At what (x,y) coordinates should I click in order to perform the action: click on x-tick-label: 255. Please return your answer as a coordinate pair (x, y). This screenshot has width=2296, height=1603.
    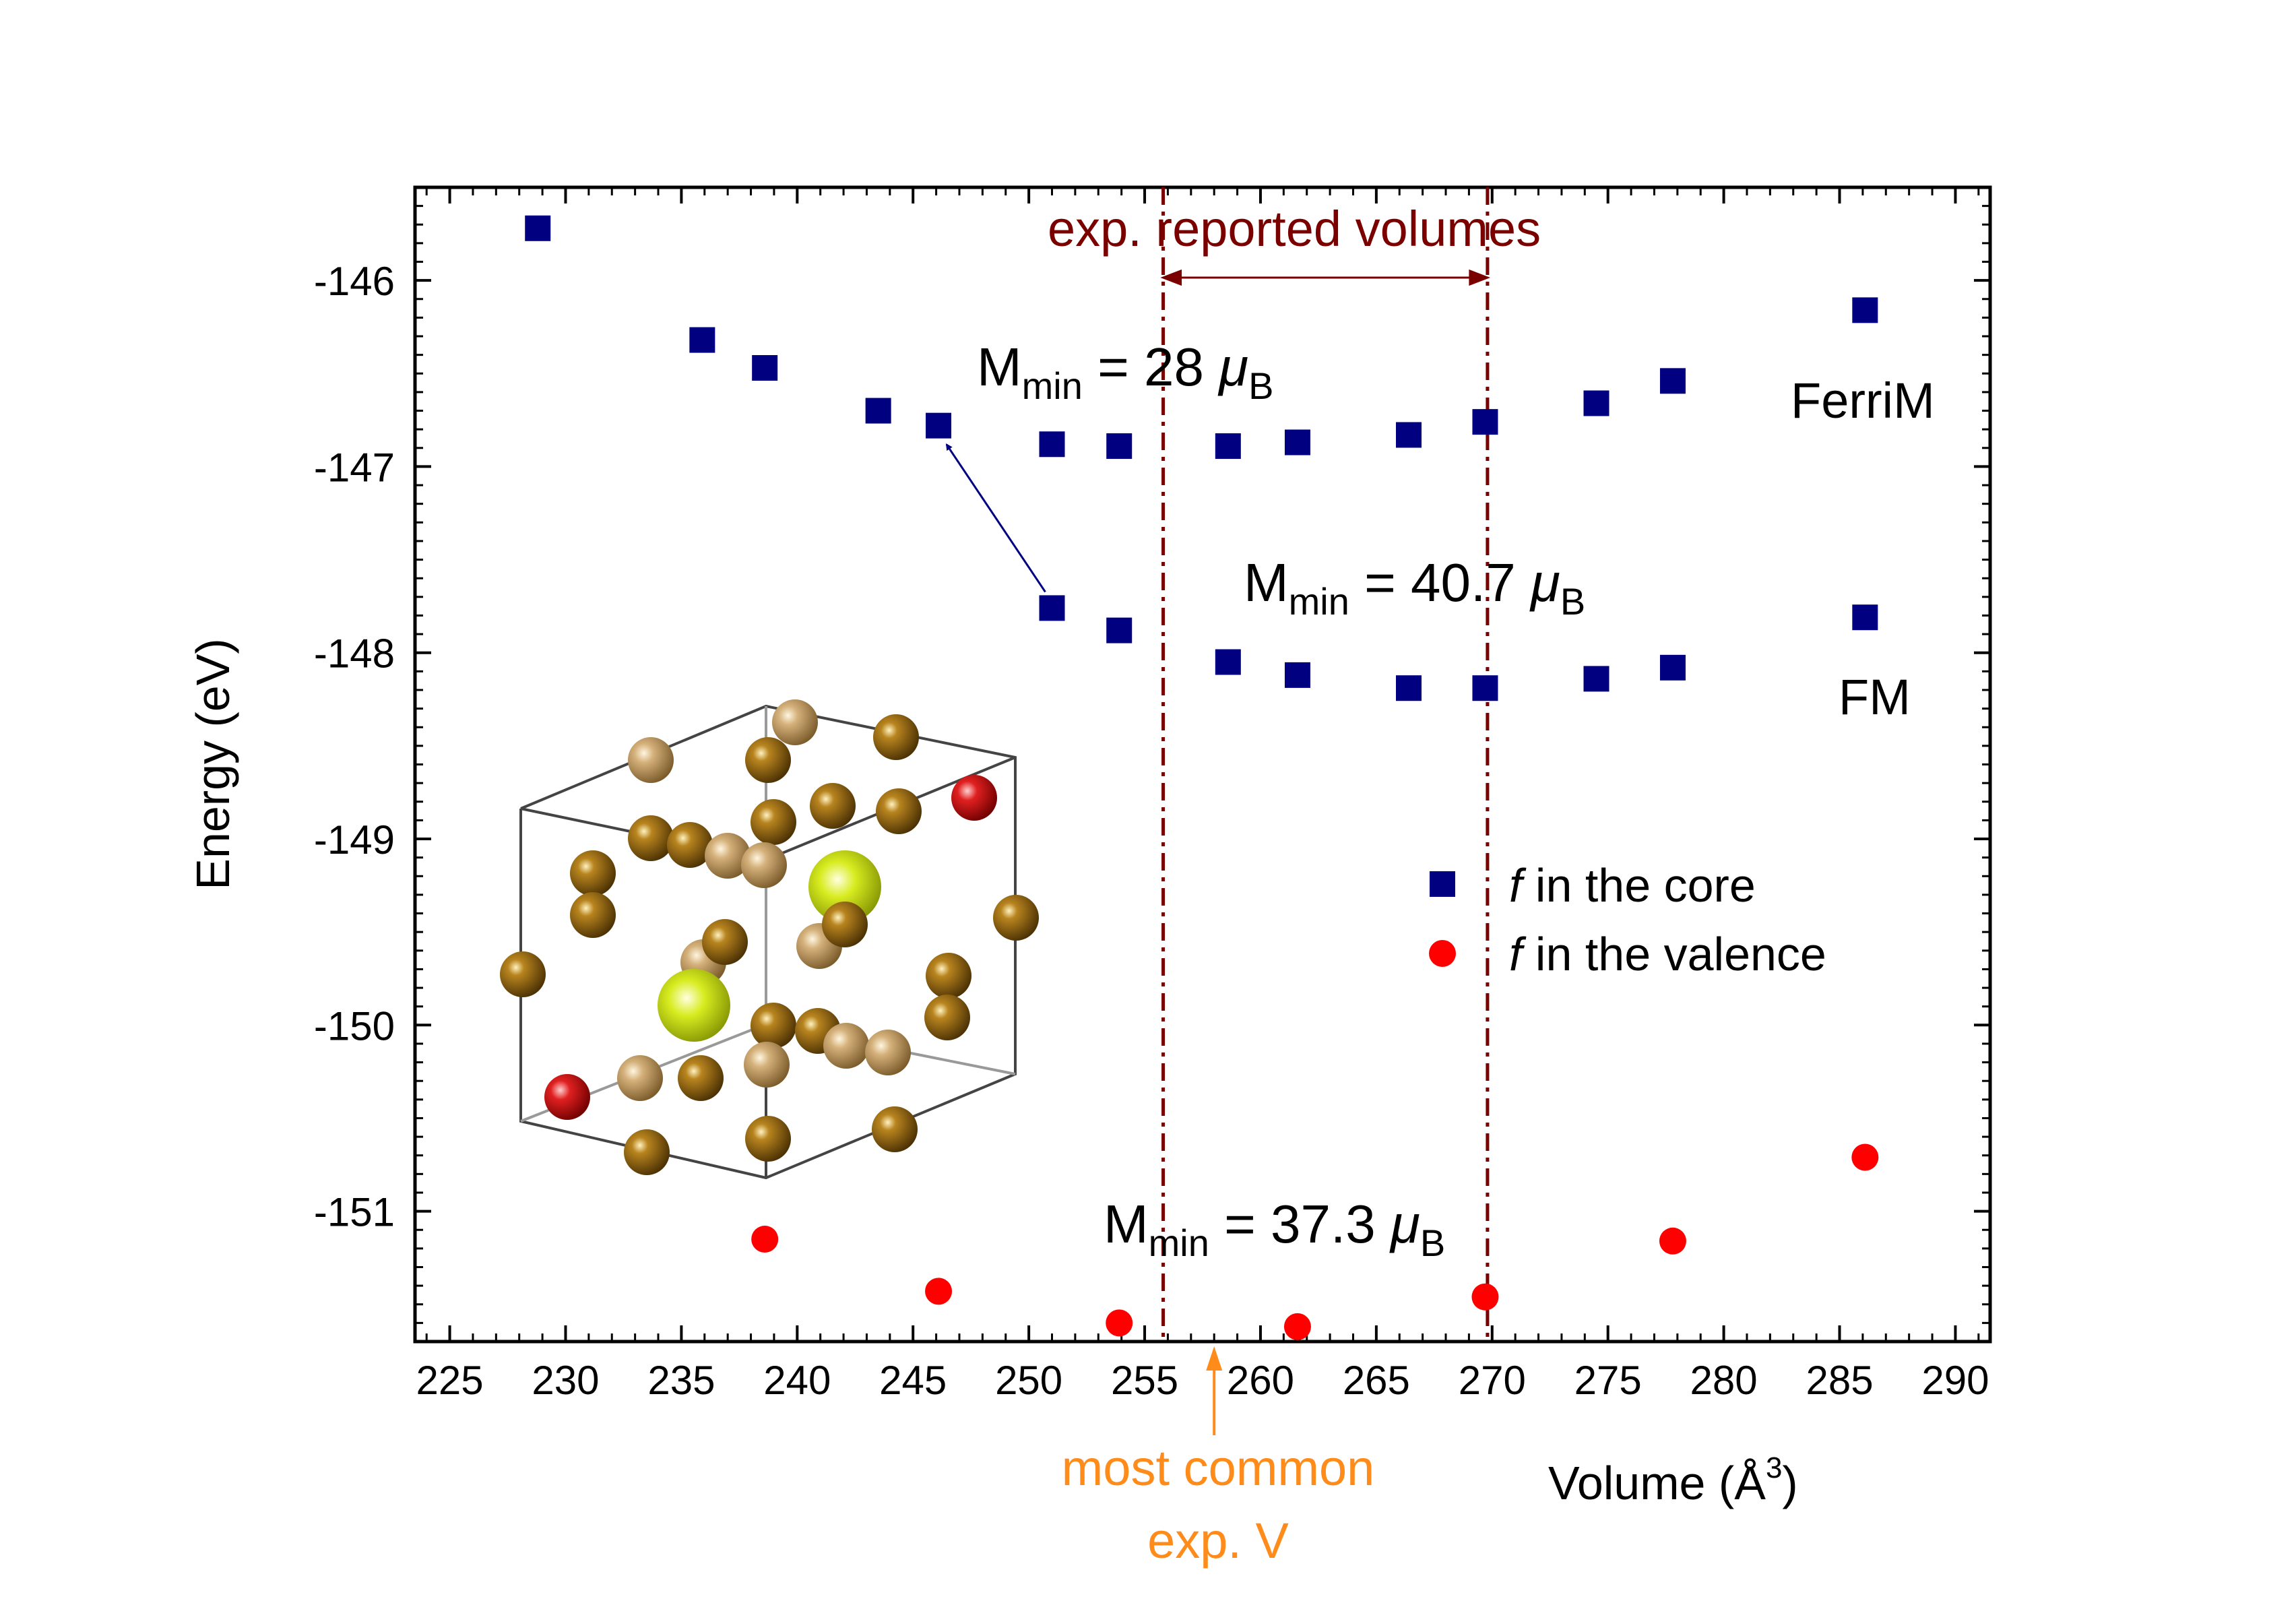
    Looking at the image, I should click on (1144, 1380).